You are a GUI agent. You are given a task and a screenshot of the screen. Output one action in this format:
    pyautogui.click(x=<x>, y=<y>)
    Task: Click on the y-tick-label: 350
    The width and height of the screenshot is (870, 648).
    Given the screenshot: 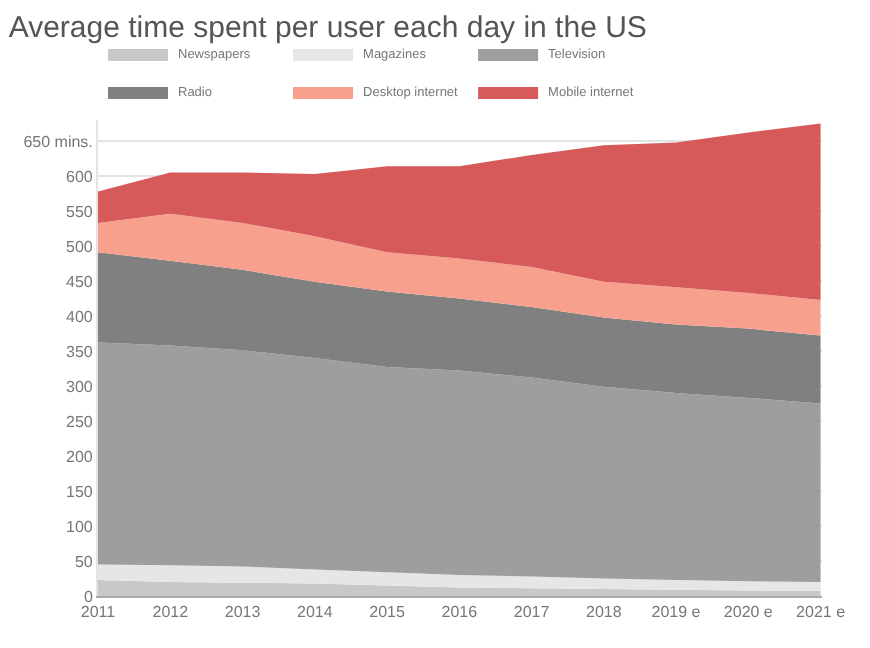 What is the action you would take?
    pyautogui.click(x=80, y=351)
    